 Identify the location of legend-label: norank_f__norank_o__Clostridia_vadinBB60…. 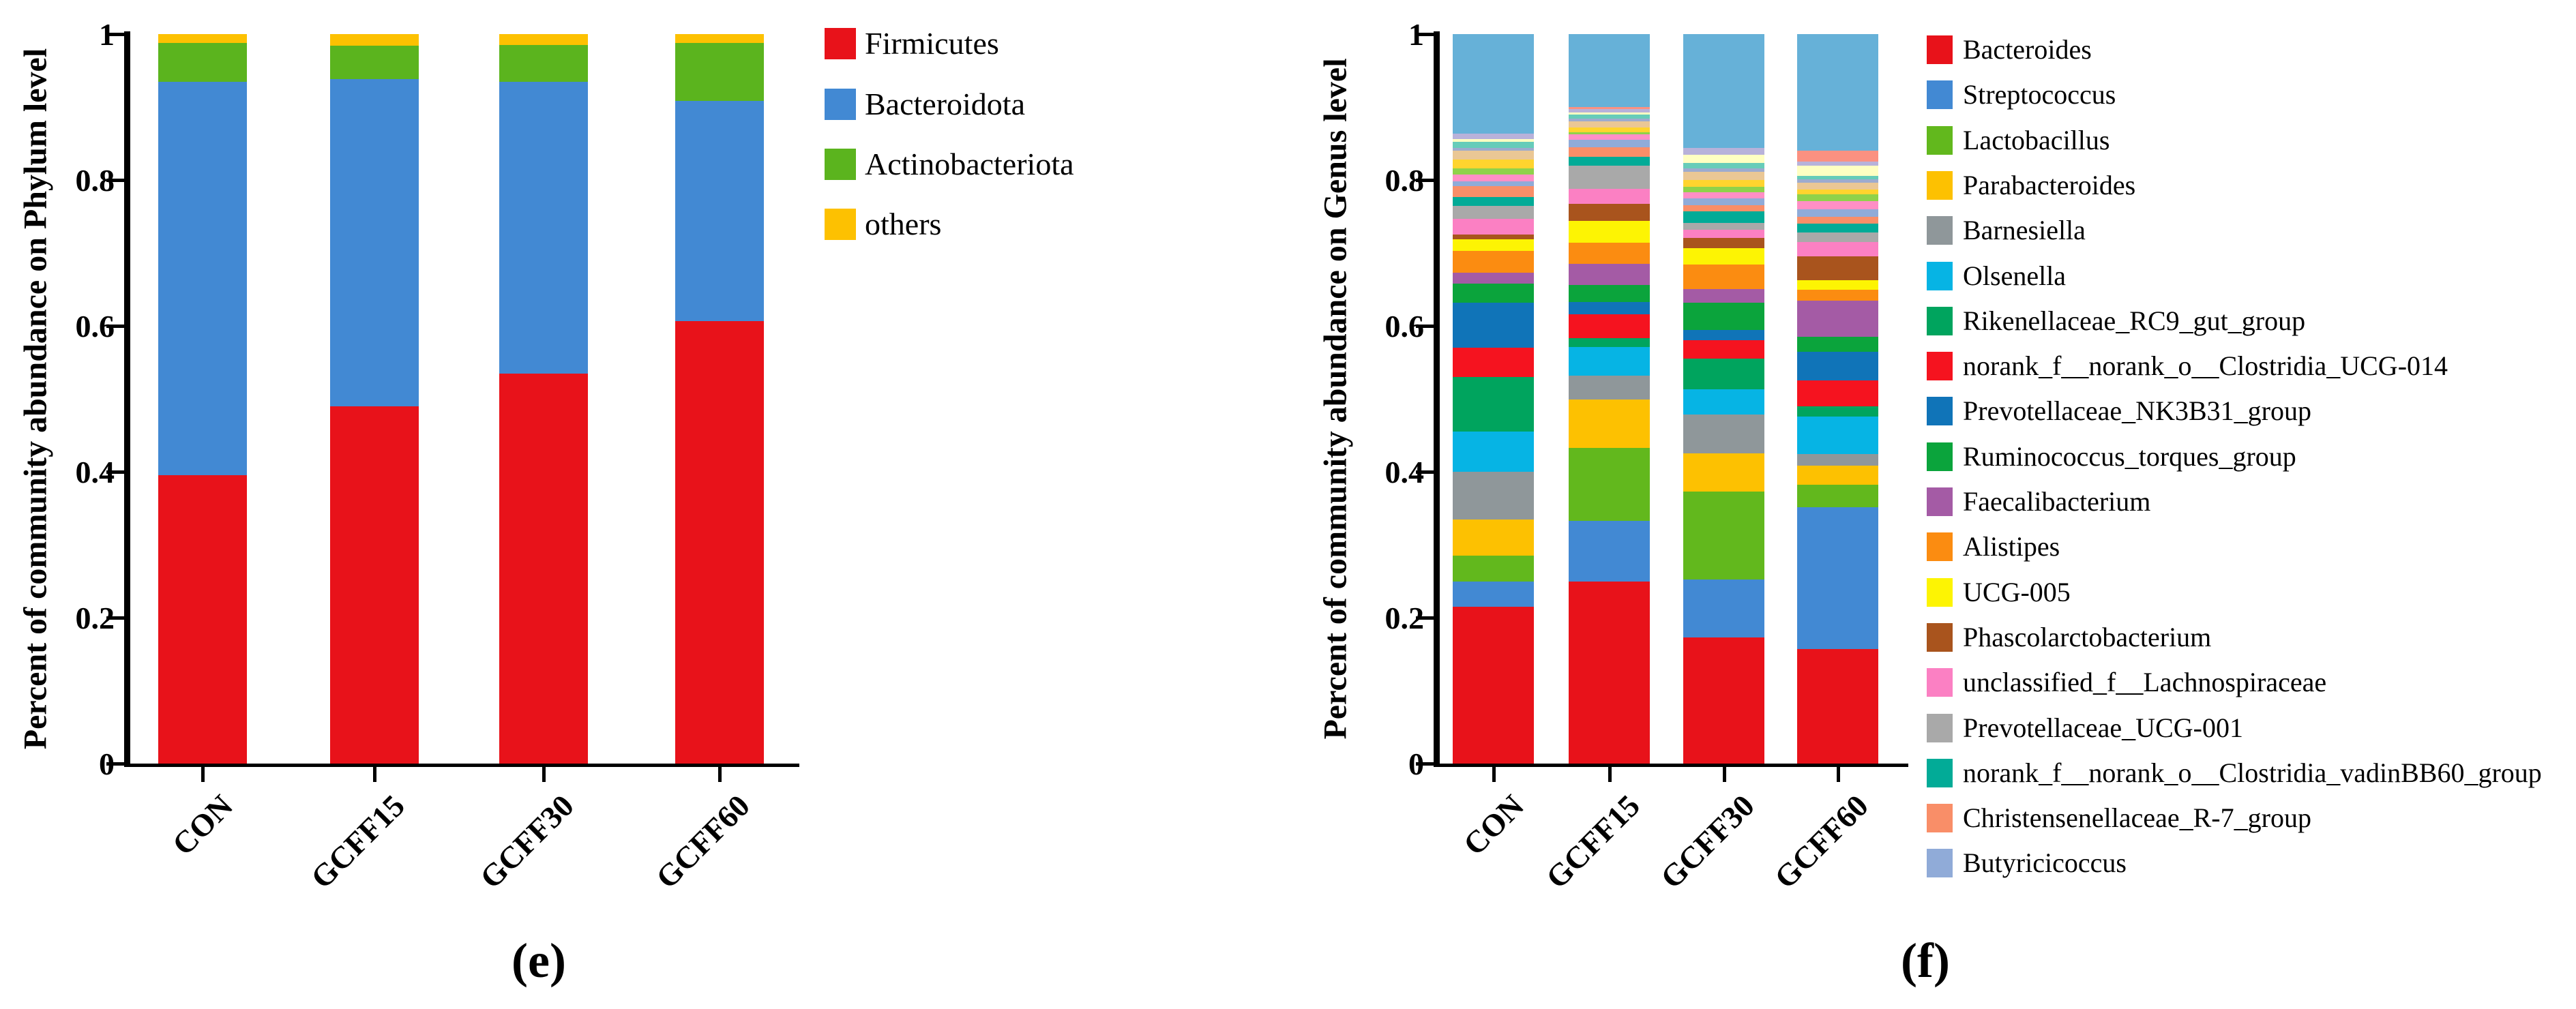
(2252, 772).